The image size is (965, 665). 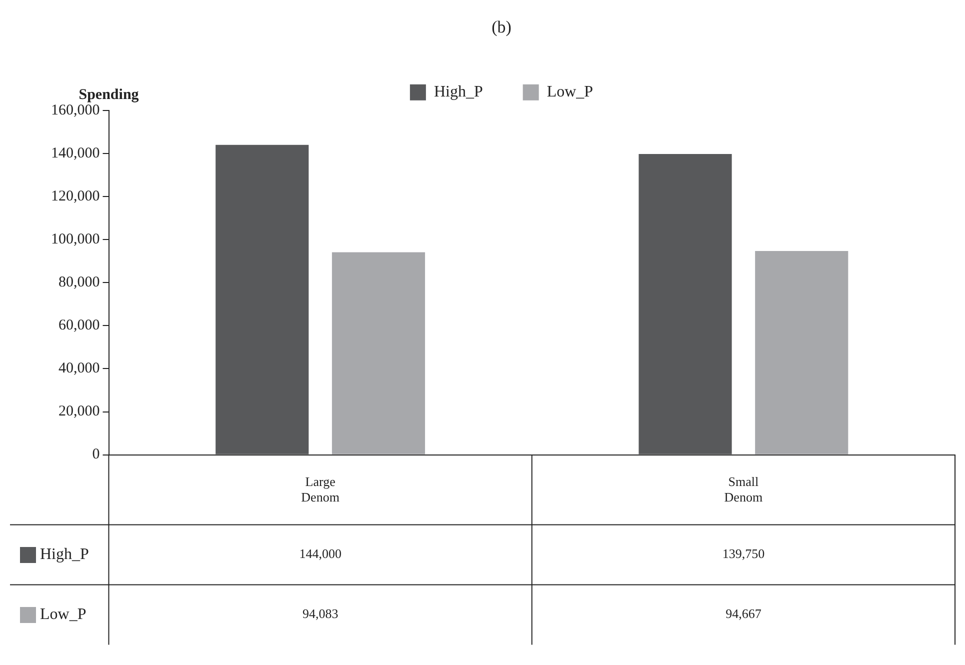 I want to click on y-tick-label: 120,000, so click(x=75, y=196).